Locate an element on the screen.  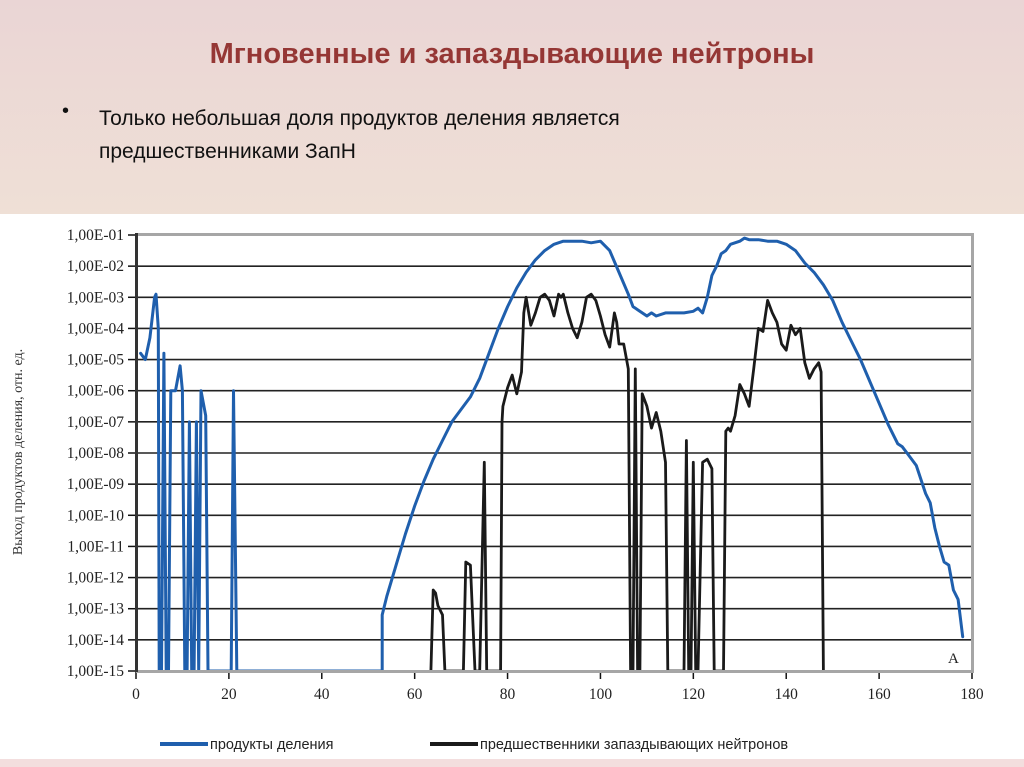
footer-band is located at coordinates (512, 763).